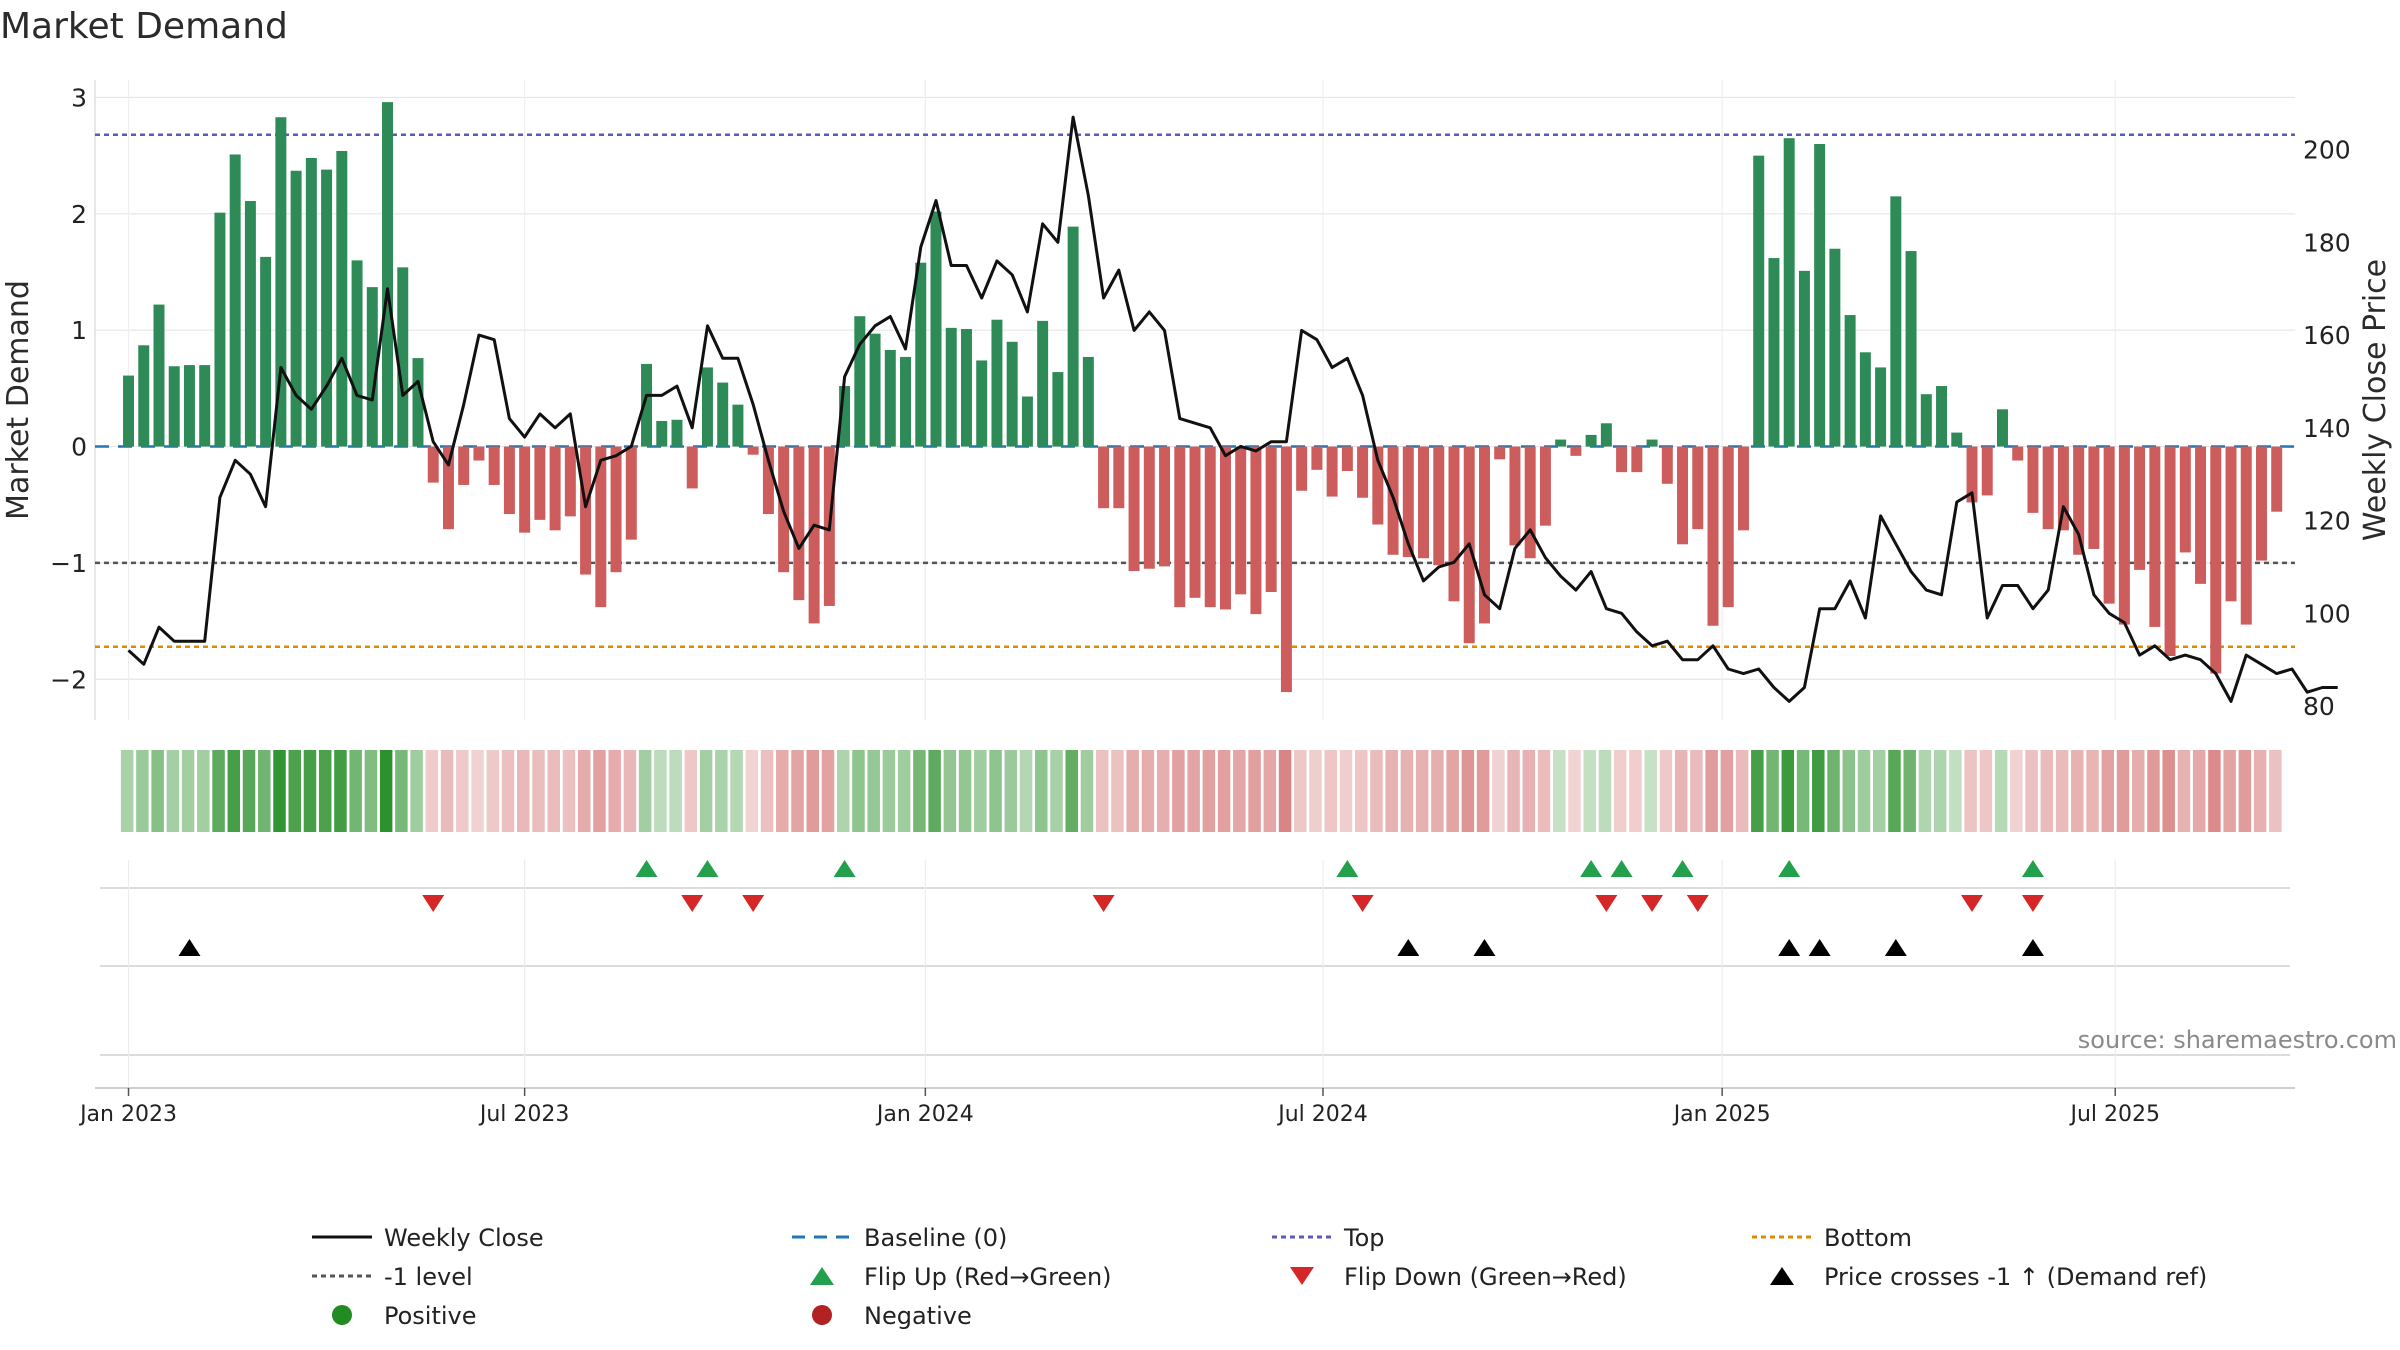 The height and width of the screenshot is (1350, 2400). What do you see at coordinates (1485, 1277) in the screenshot?
I see `legend-label: Flip Down (Green→Red)` at bounding box center [1485, 1277].